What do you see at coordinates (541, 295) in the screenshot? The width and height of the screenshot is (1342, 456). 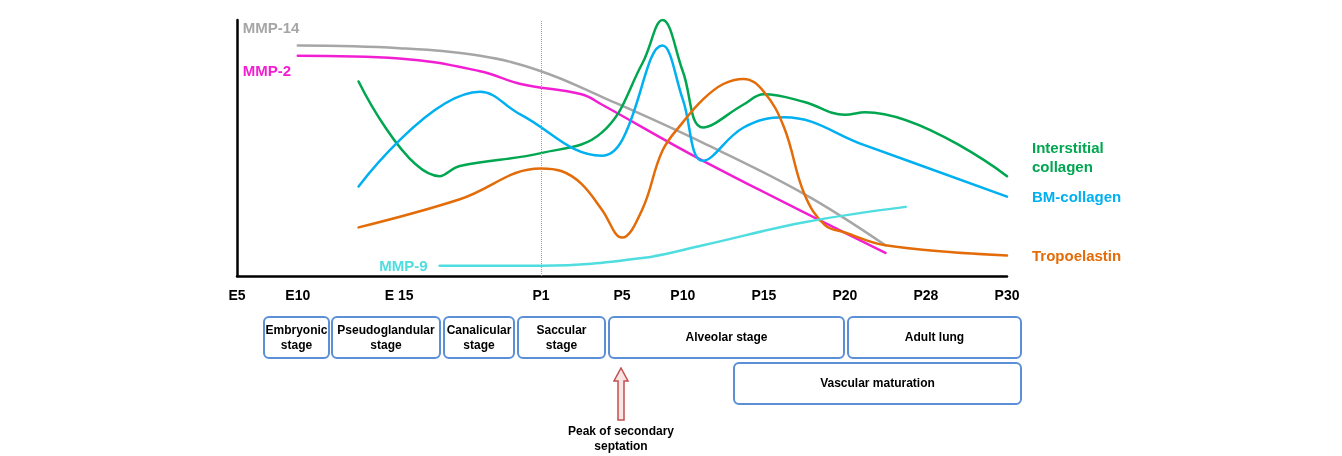 I see `x-tick-label: P1` at bounding box center [541, 295].